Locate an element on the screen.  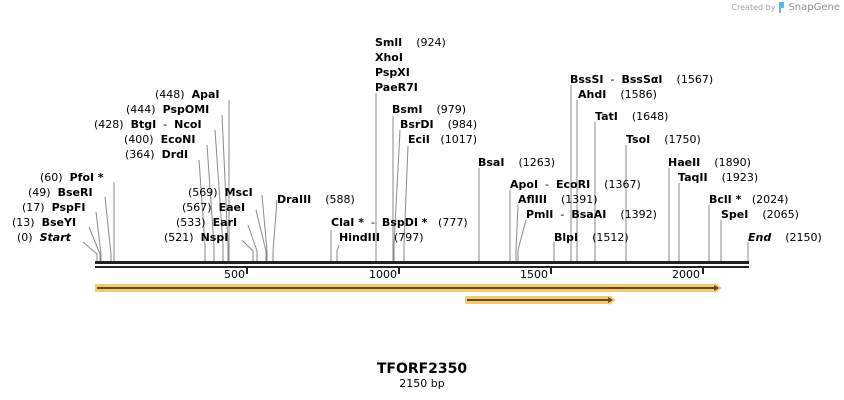
site-bseyi: (13) BseYI is located at coordinates (44, 222).